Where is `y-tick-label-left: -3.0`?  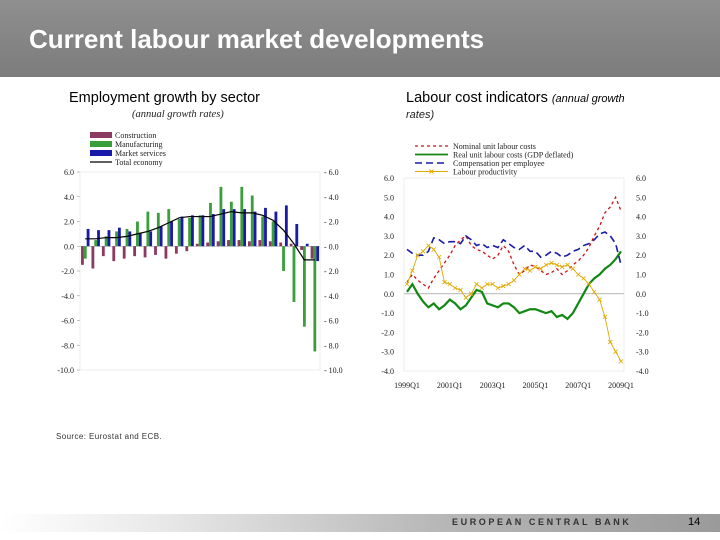 y-tick-label-left: -3.0 is located at coordinates (387, 352).